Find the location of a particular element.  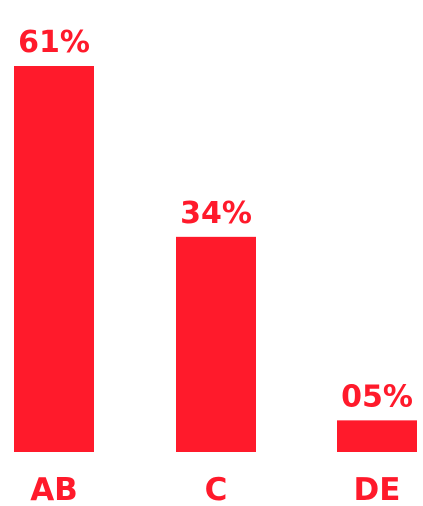

category-labels-group: AB C DE is located at coordinates (215, 489).